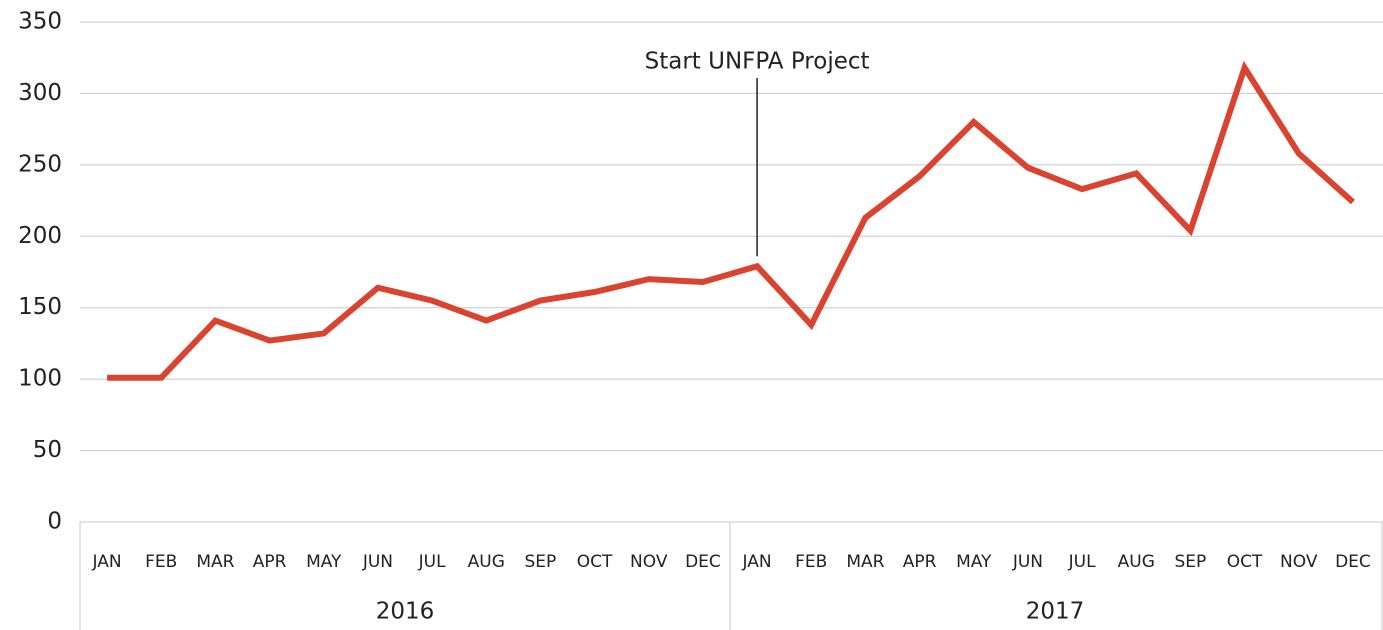 Image resolution: width=1383 pixels, height=630 pixels. I want to click on y-tick-label: 250, so click(40, 164).